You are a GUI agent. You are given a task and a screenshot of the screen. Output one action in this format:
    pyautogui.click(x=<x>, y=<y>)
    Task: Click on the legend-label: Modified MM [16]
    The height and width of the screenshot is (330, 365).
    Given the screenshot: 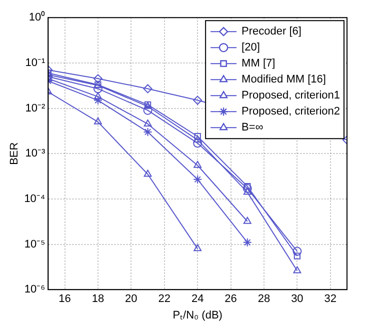 What is the action you would take?
    pyautogui.click(x=284, y=80)
    